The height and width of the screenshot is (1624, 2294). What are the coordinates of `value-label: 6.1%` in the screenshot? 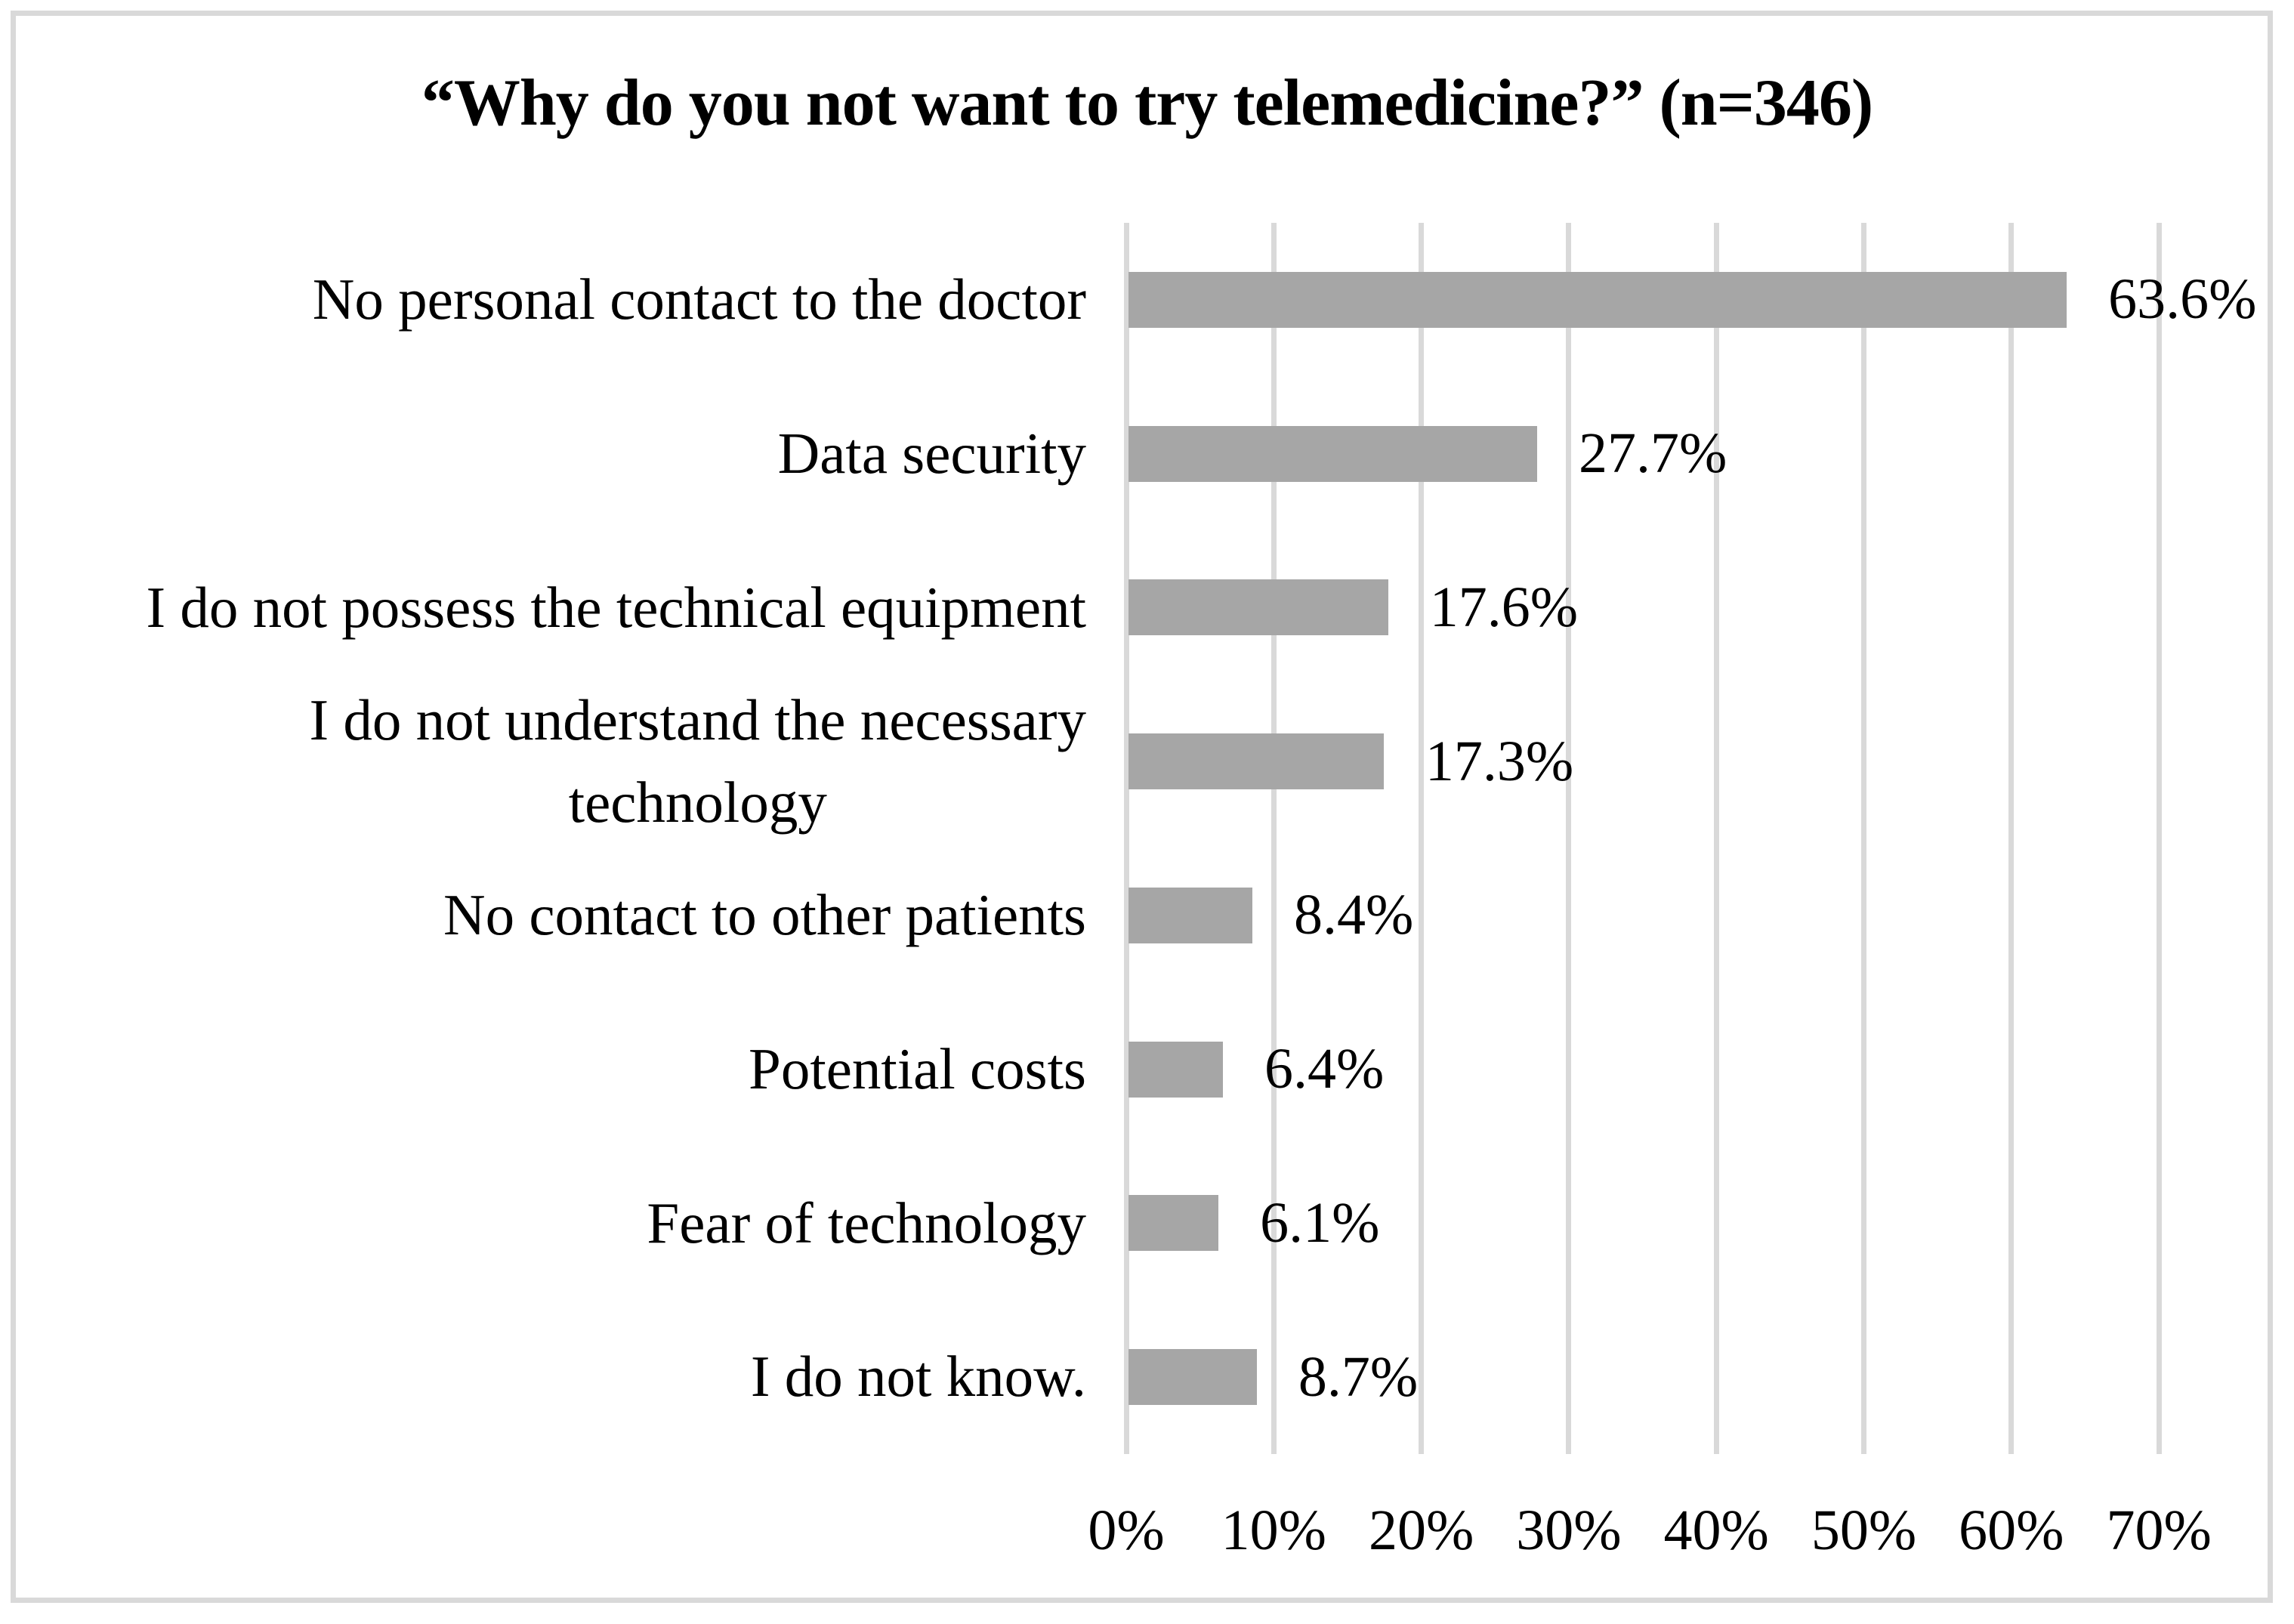 It's located at (1320, 1223).